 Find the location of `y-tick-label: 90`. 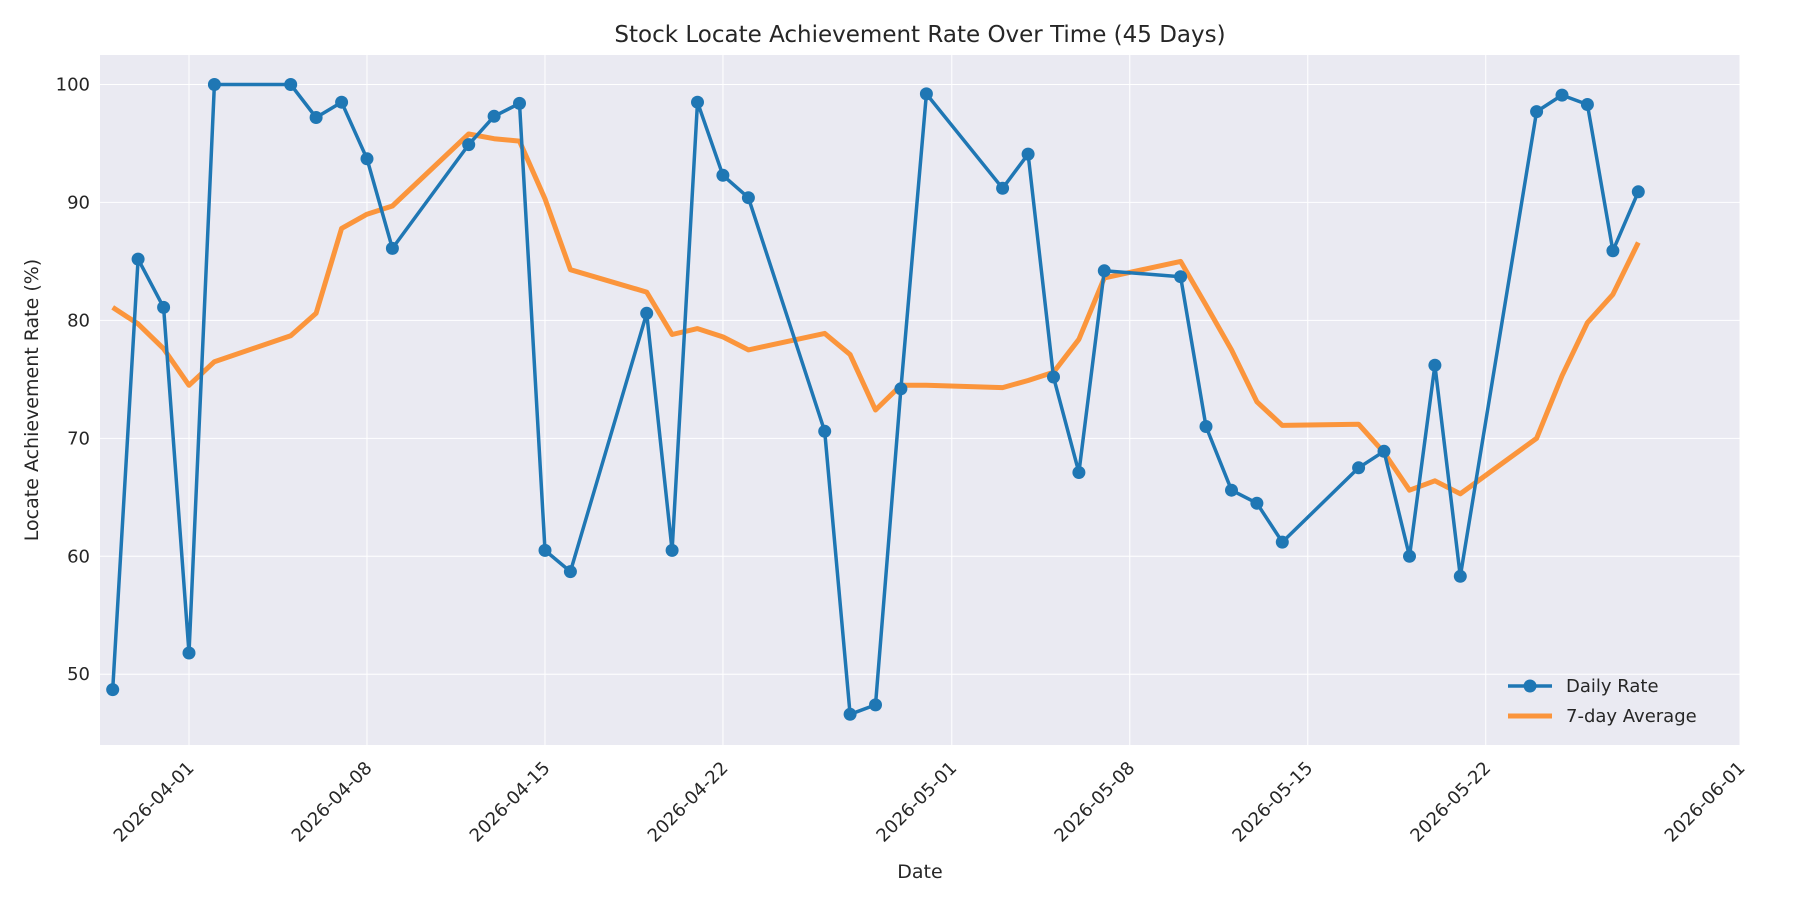

y-tick-label: 90 is located at coordinates (78, 202).